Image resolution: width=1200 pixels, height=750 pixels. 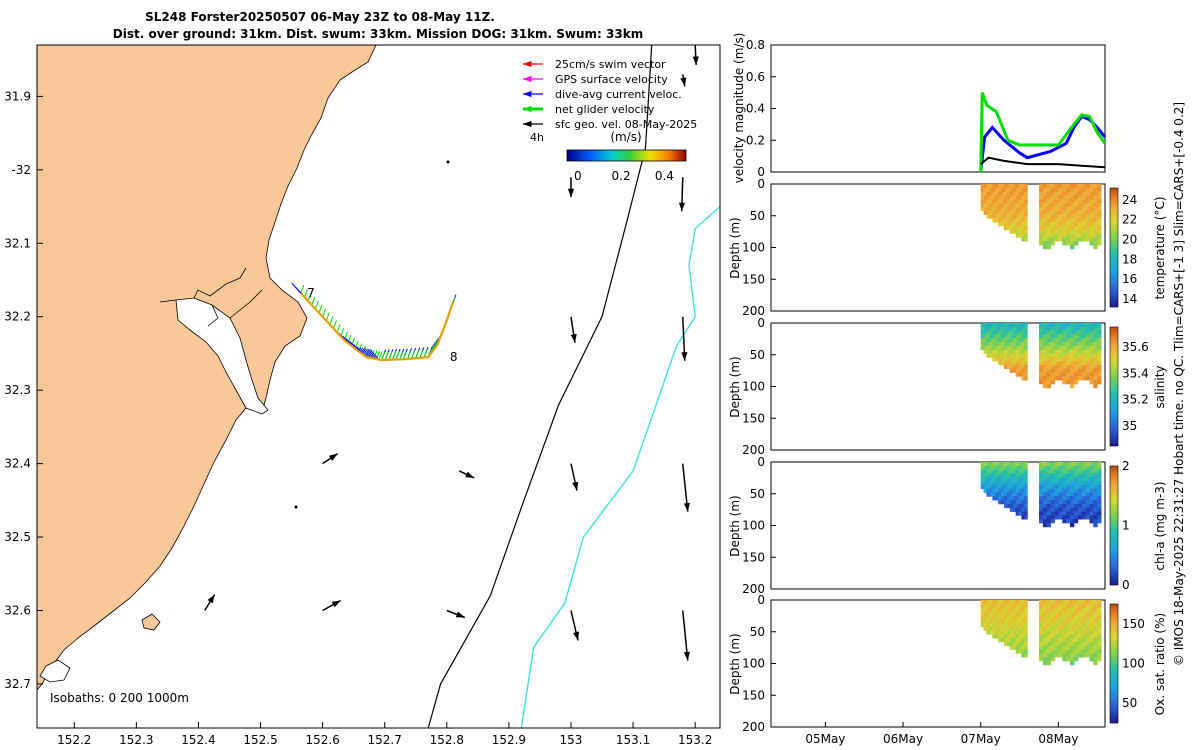 I want to click on velocity-frame, so click(x=938, y=108).